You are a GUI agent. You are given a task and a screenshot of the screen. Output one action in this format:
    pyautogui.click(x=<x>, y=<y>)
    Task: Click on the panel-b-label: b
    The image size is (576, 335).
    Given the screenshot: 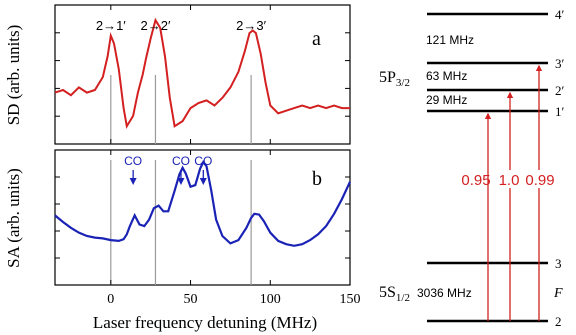 What is the action you would take?
    pyautogui.click(x=317, y=179)
    